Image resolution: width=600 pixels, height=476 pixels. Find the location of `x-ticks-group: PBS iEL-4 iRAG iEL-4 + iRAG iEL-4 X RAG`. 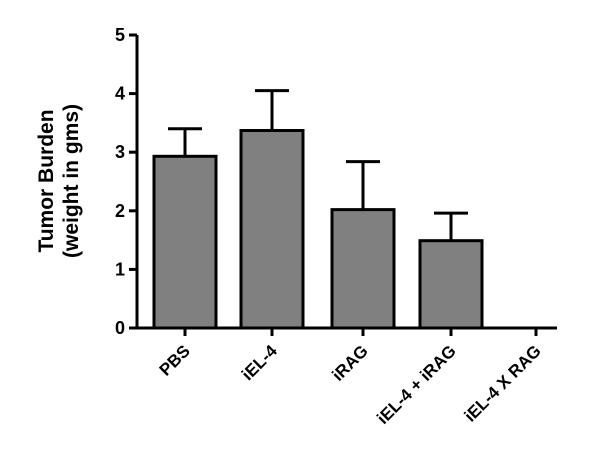

x-ticks-group: PBS iEL-4 iRAG iEL-4 + iRAG iEL-4 X RAG is located at coordinates (350, 378).